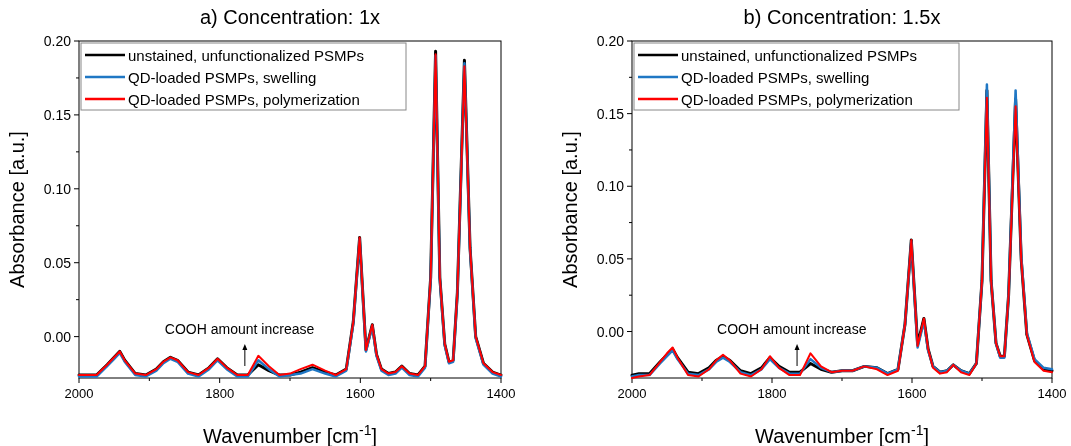 Image resolution: width=1071 pixels, height=446 pixels. Describe the element at coordinates (290, 17) in the screenshot. I see `chart-title: a) Concentration: 1x` at that location.